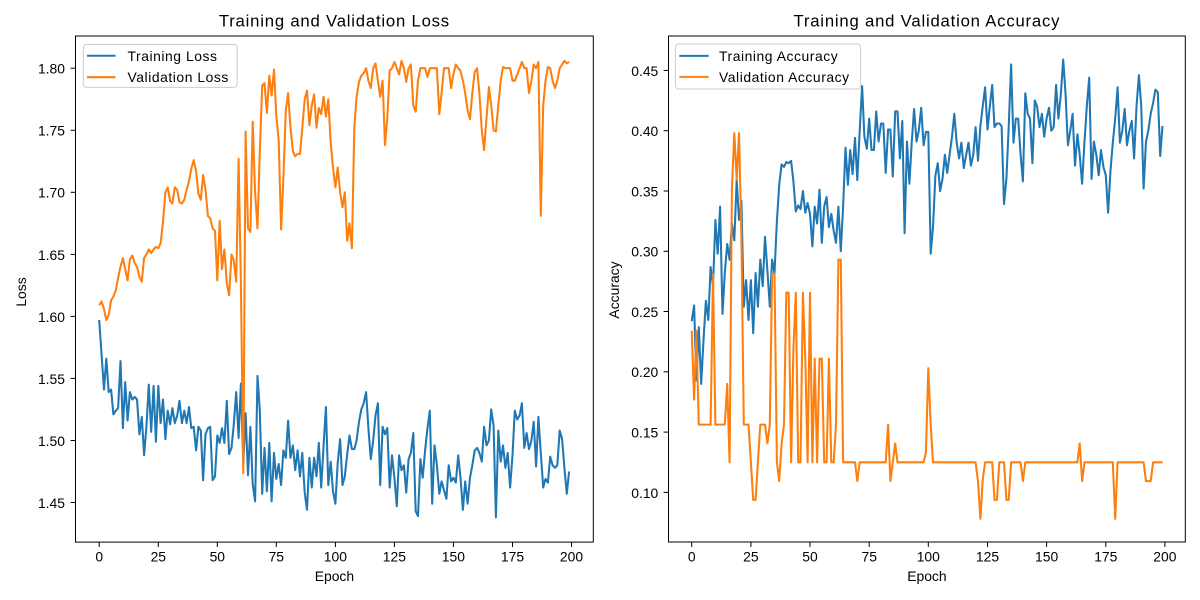  What do you see at coordinates (644, 252) in the screenshot?
I see `svg-text: 0.30` at bounding box center [644, 252].